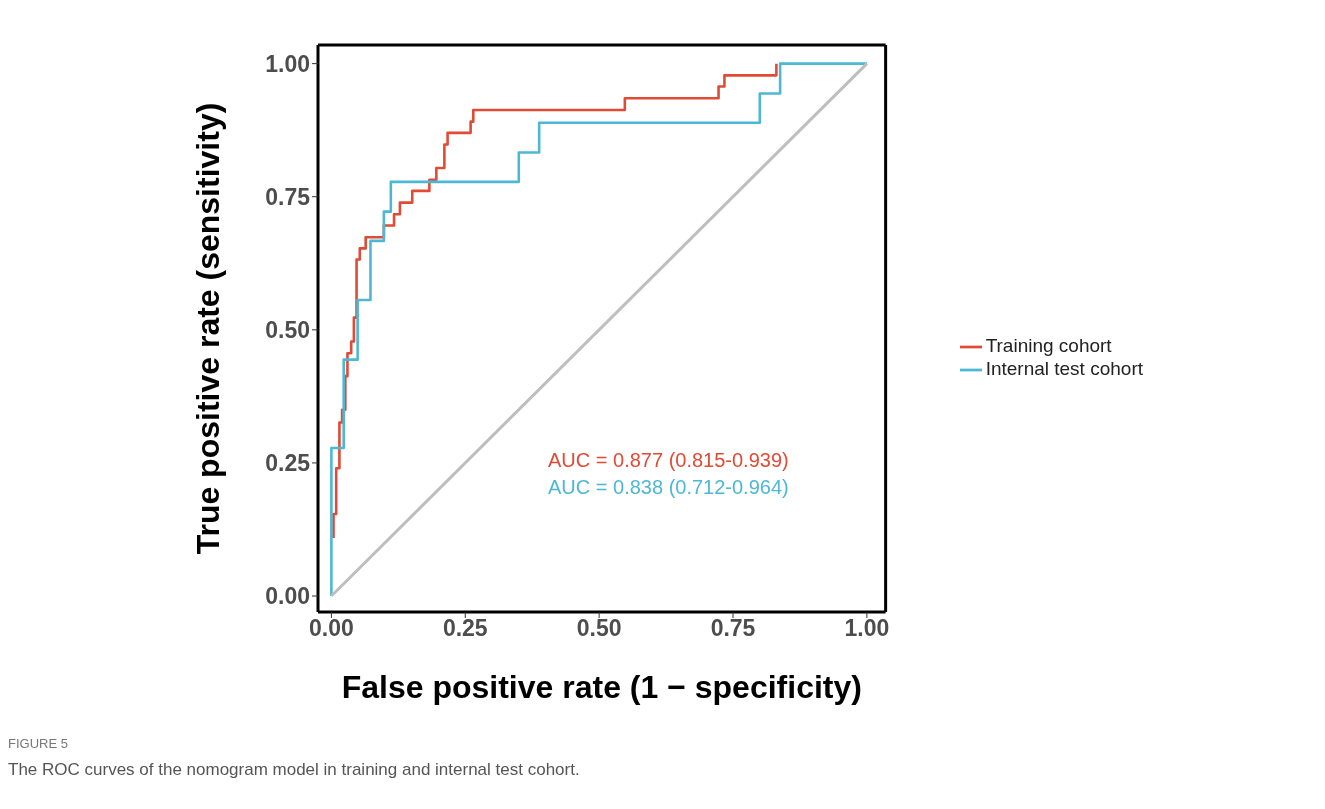 This screenshot has width=1325, height=809. I want to click on x-tick-label: 0.25, so click(465, 628).